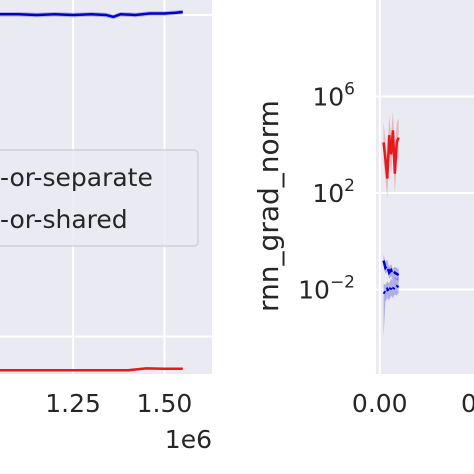 The width and height of the screenshot is (474, 474). I want to click on right-y-tick-label: 10², so click(333, 192).